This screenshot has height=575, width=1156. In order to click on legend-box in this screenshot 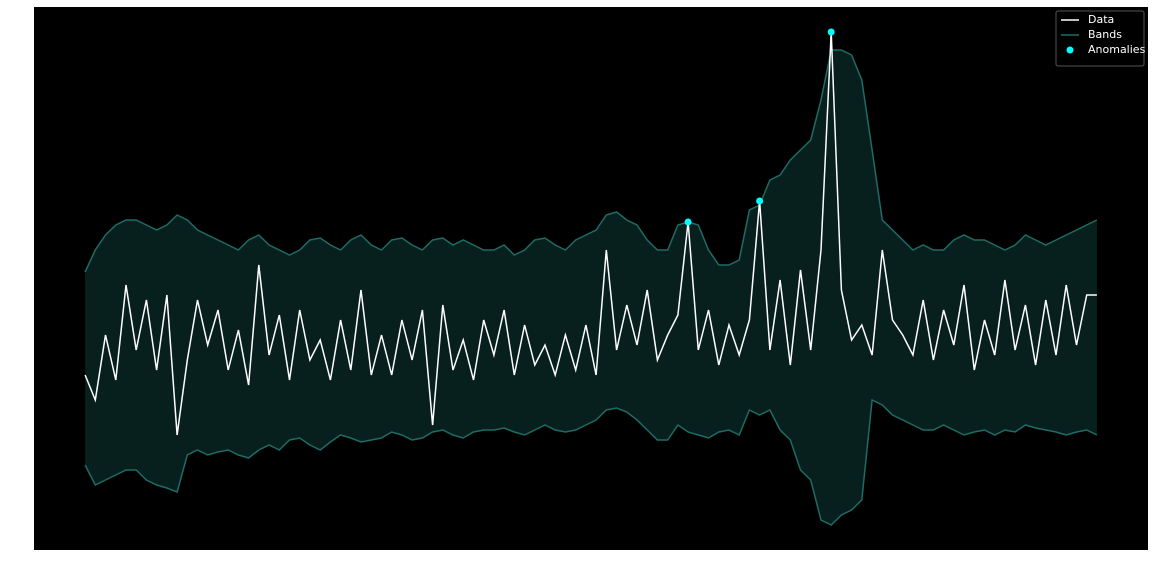, I will do `click(1100, 38)`.